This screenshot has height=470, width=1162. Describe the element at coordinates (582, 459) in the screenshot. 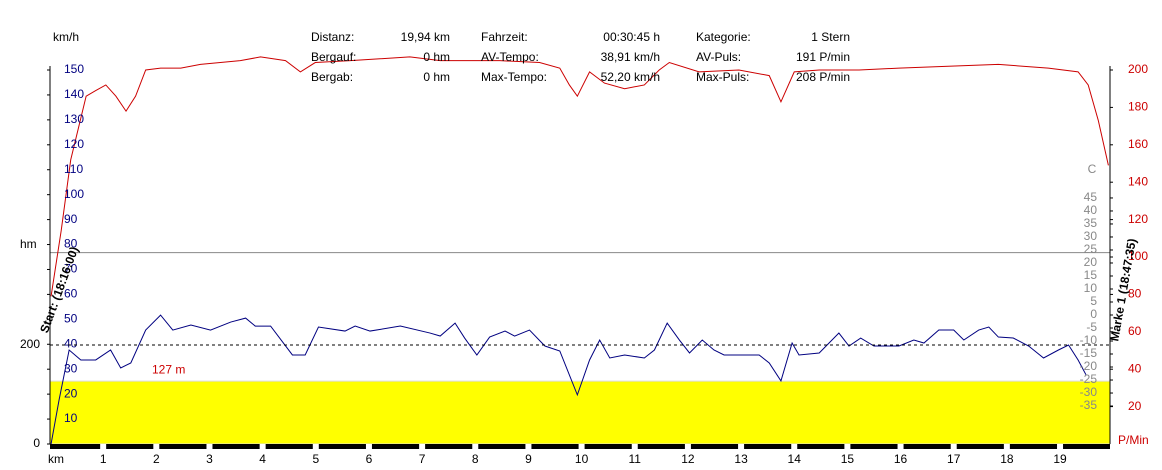

I see `x-tick-label: 10` at that location.